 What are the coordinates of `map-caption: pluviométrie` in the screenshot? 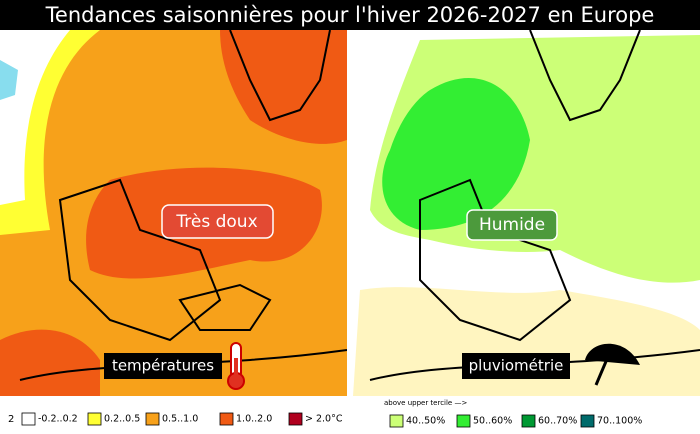 It's located at (516, 366).